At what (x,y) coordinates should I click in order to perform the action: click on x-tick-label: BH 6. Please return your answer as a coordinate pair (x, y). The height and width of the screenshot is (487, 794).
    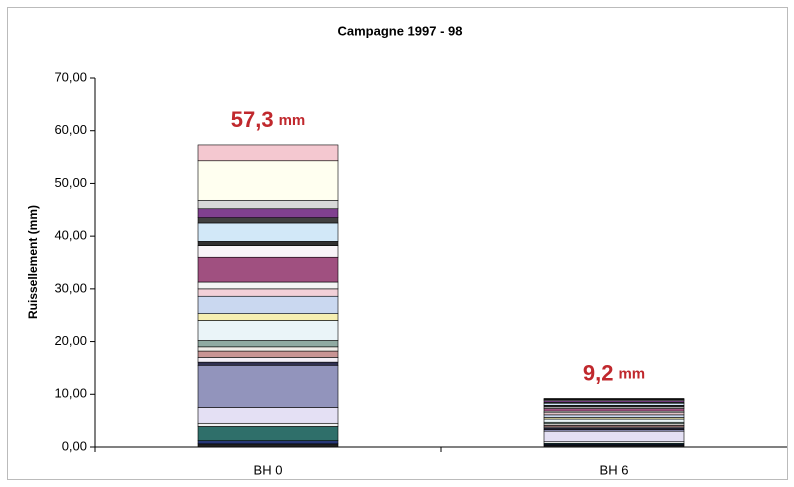
    Looking at the image, I should click on (614, 469).